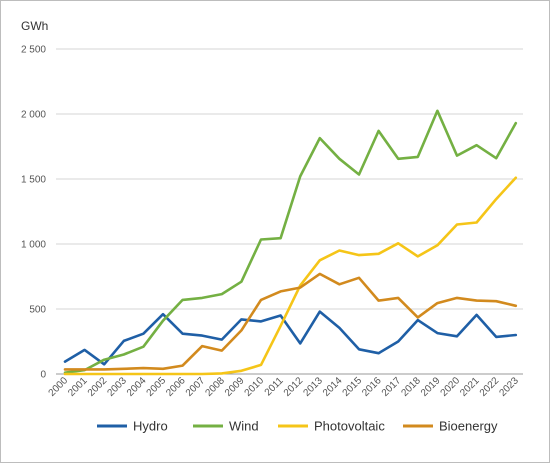 The height and width of the screenshot is (464, 550). What do you see at coordinates (196, 387) in the screenshot?
I see `x-tick-label: 2007` at bounding box center [196, 387].